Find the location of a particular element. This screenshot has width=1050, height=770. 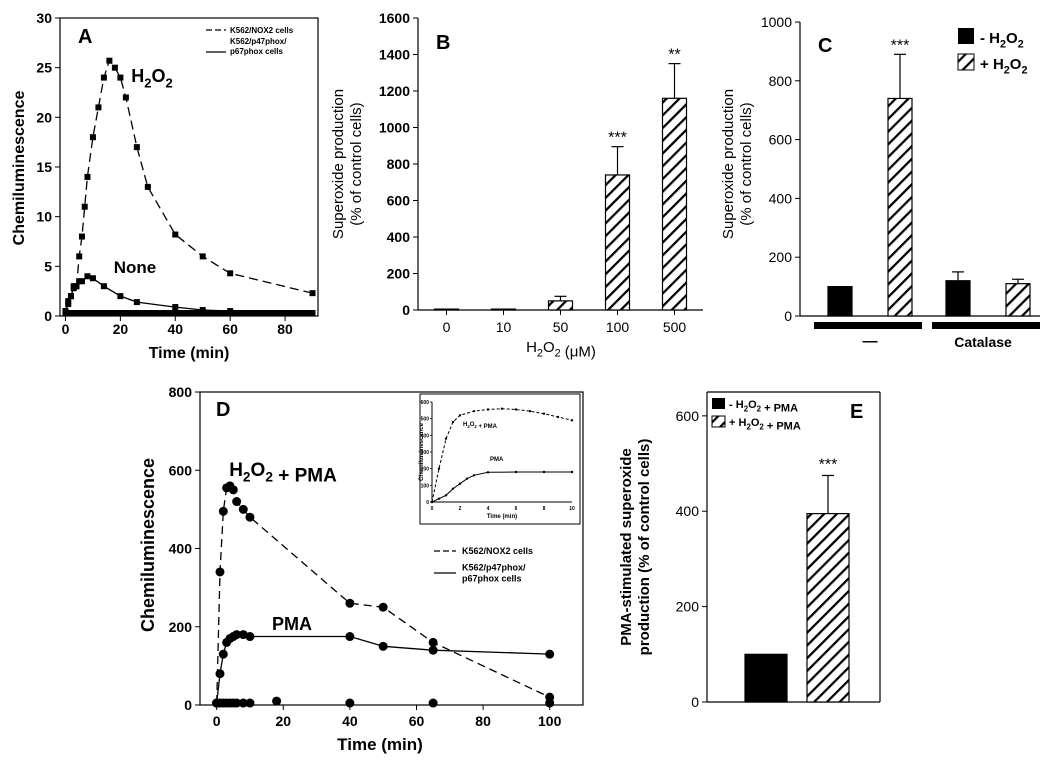

y-tick-label: 1000 is located at coordinates (394, 128).